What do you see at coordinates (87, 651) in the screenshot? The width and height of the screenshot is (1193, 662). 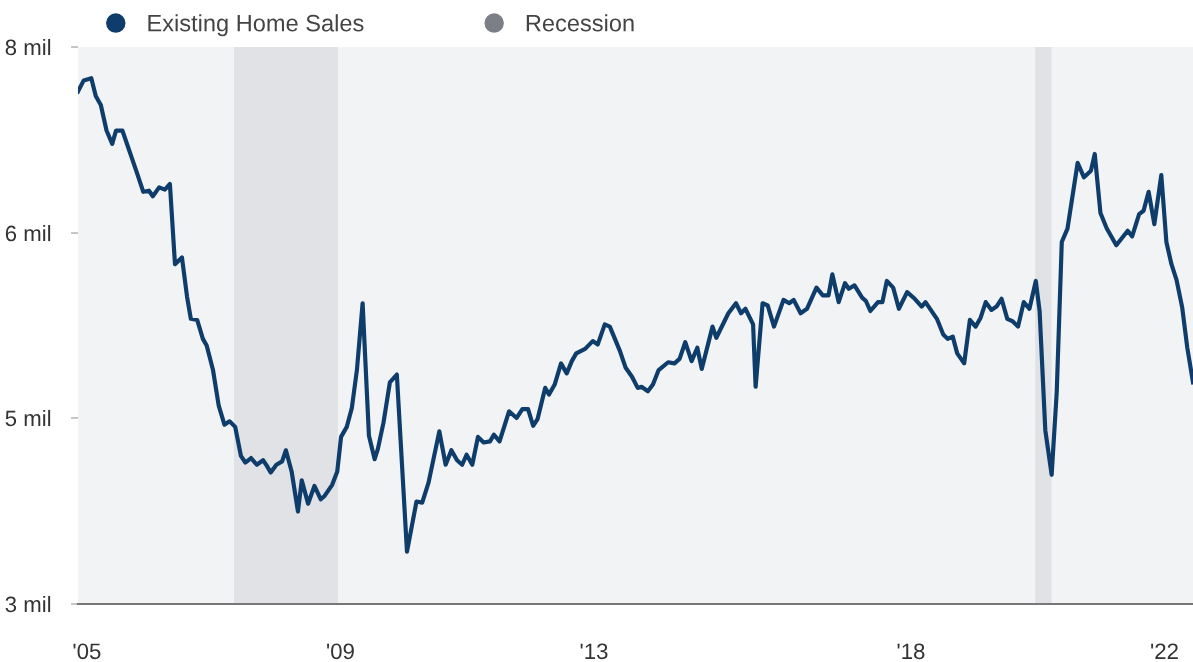 I see `x-tick-label: '05` at bounding box center [87, 651].